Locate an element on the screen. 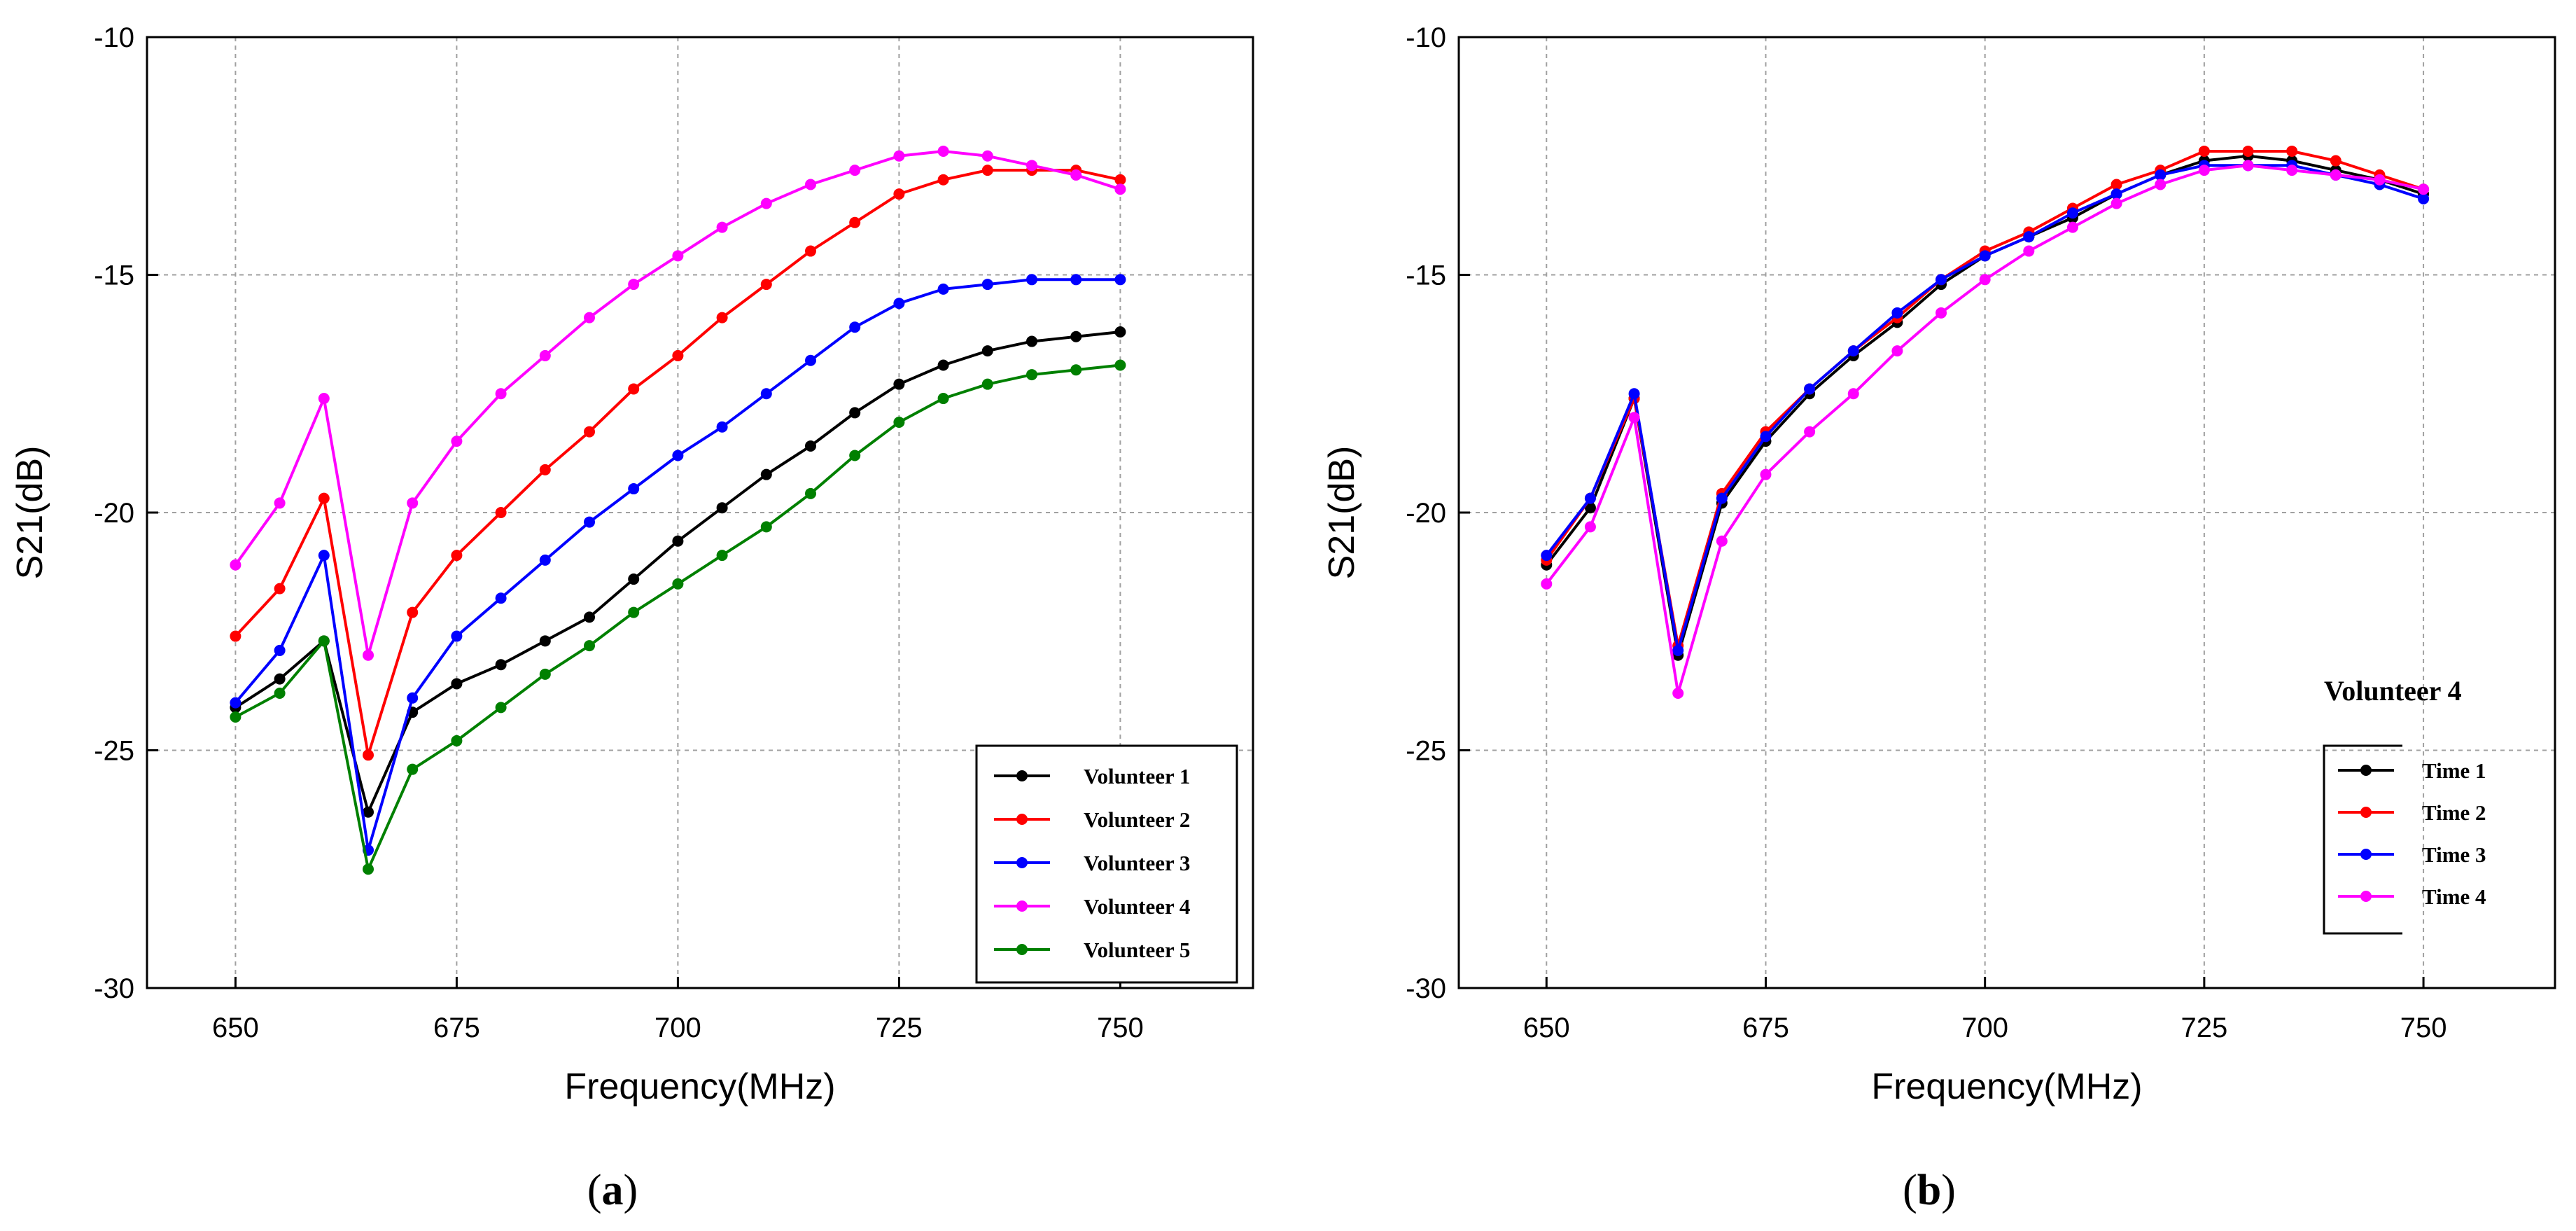 The height and width of the screenshot is (1231, 2576). chart-a-y-tick-label: -20 is located at coordinates (114, 513).